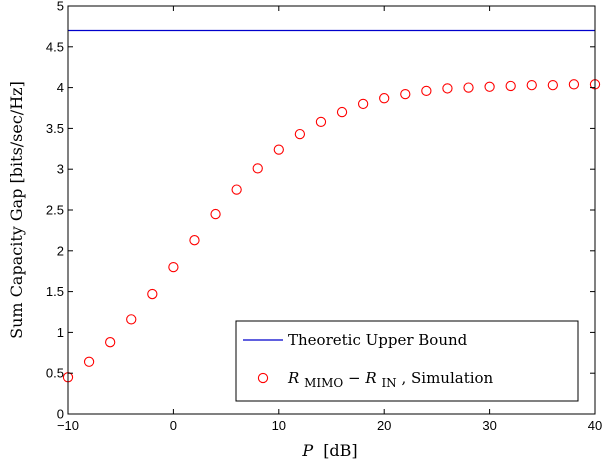  Describe the element at coordinates (173, 425) in the screenshot. I see `x-tick-label: 0` at that location.